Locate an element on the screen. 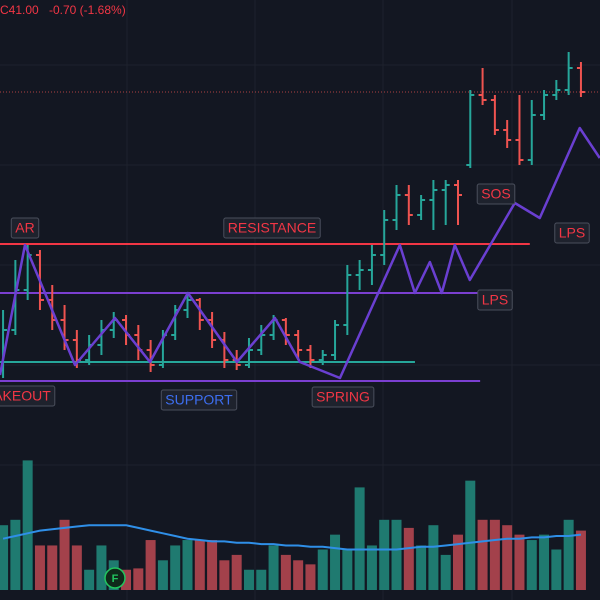 This screenshot has width=600, height=600. annotation: SPRING is located at coordinates (343, 397).